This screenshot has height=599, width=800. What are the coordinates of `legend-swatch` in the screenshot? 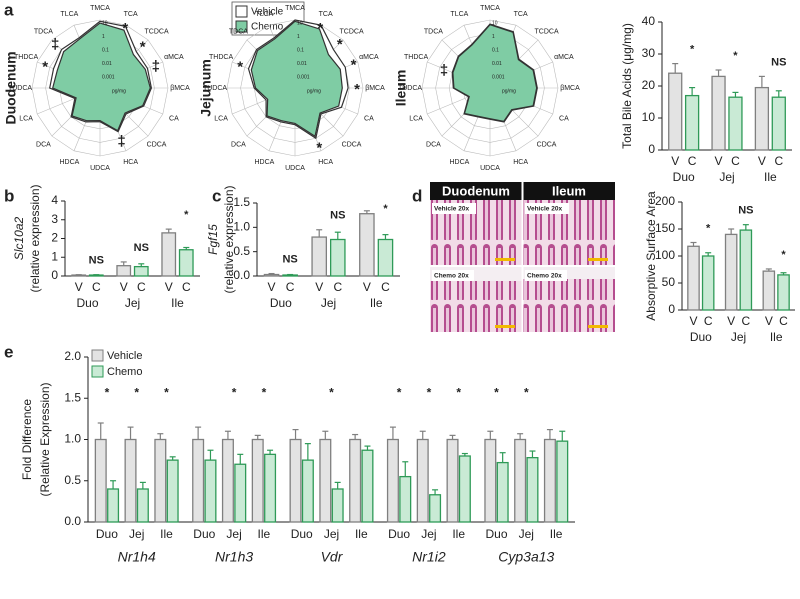 It's located at (241, 26).